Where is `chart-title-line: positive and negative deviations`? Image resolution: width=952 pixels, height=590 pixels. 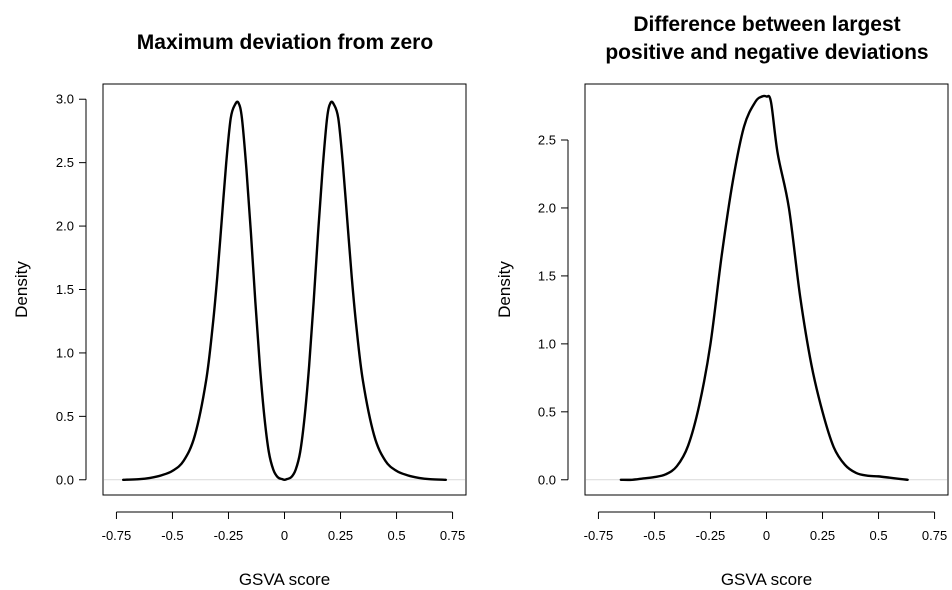
chart-title-line: positive and negative deviations is located at coordinates (766, 52).